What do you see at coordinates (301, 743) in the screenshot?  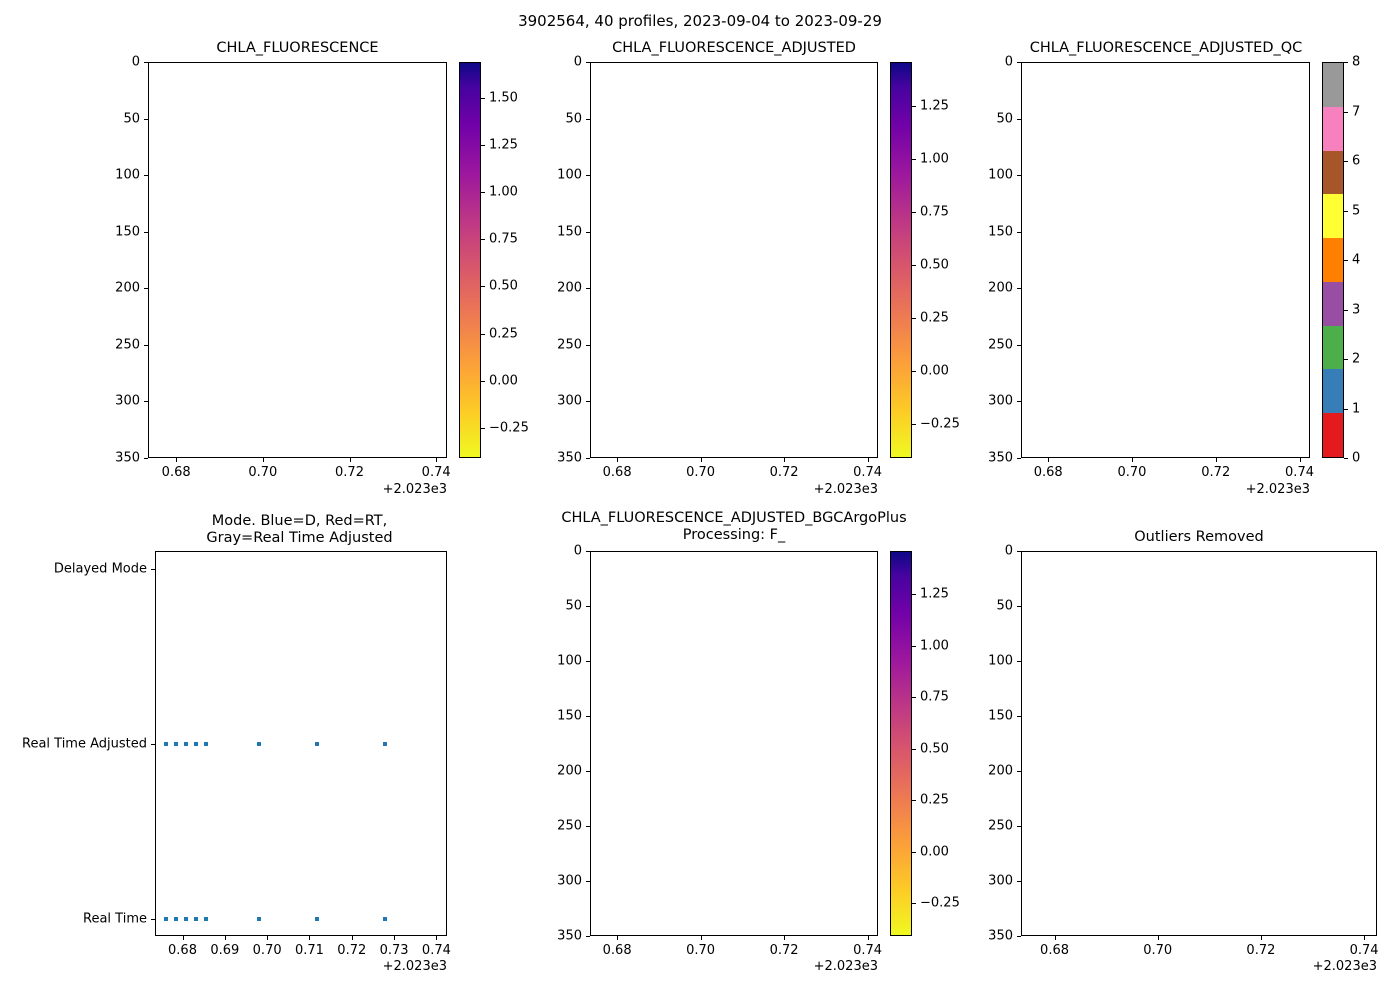 I see `axes-mode` at bounding box center [301, 743].